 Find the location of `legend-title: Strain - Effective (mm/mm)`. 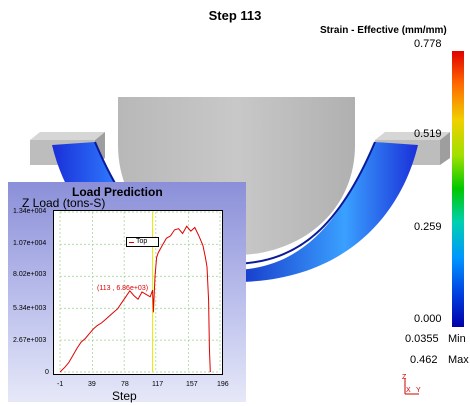

legend-title: Strain - Effective (mm/mm) is located at coordinates (383, 30).